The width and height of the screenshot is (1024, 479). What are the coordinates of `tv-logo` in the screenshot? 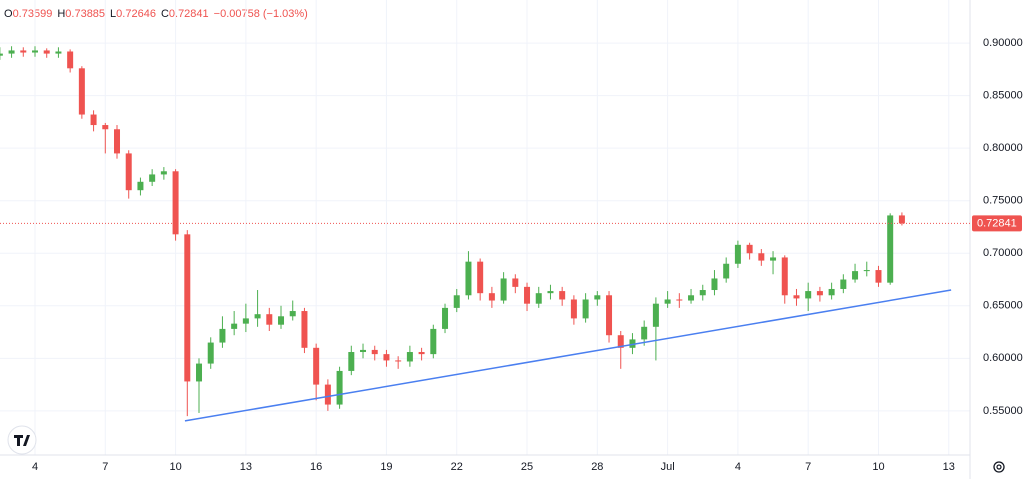 It's located at (22, 440).